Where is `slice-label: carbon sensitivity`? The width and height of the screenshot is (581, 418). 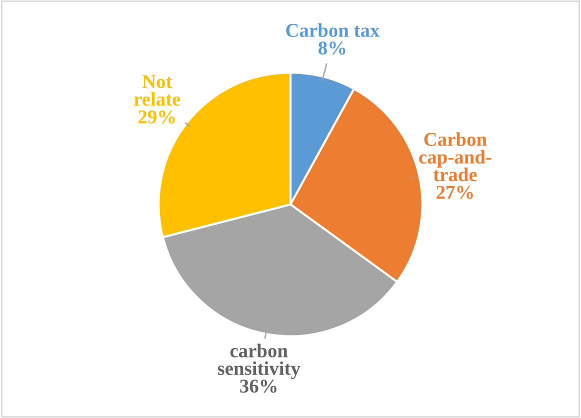 slice-label: carbon sensitivity is located at coordinates (259, 362).